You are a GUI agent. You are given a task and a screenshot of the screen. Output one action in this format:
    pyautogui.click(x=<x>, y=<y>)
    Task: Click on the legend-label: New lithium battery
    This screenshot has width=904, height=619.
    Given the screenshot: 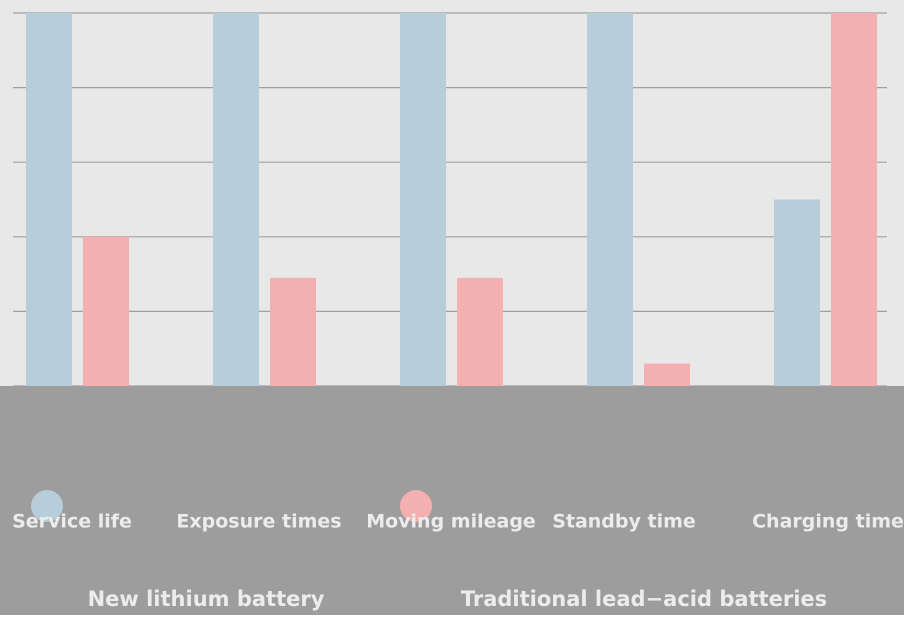 What is the action you would take?
    pyautogui.click(x=206, y=599)
    